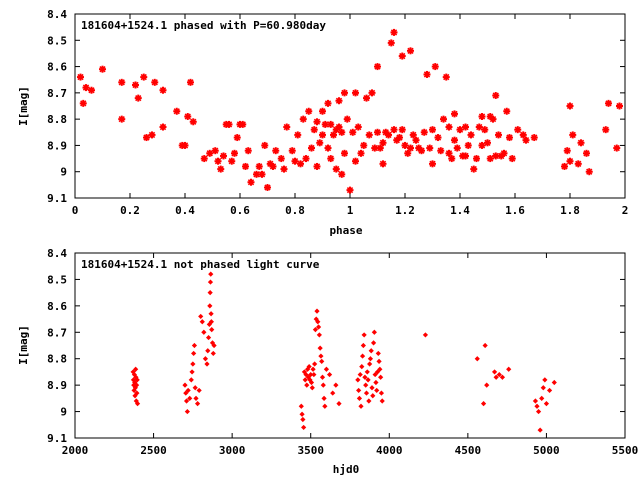 This screenshot has width=640, height=480. I want to click on unphased-x-tick-label: 2000, so click(75, 450).